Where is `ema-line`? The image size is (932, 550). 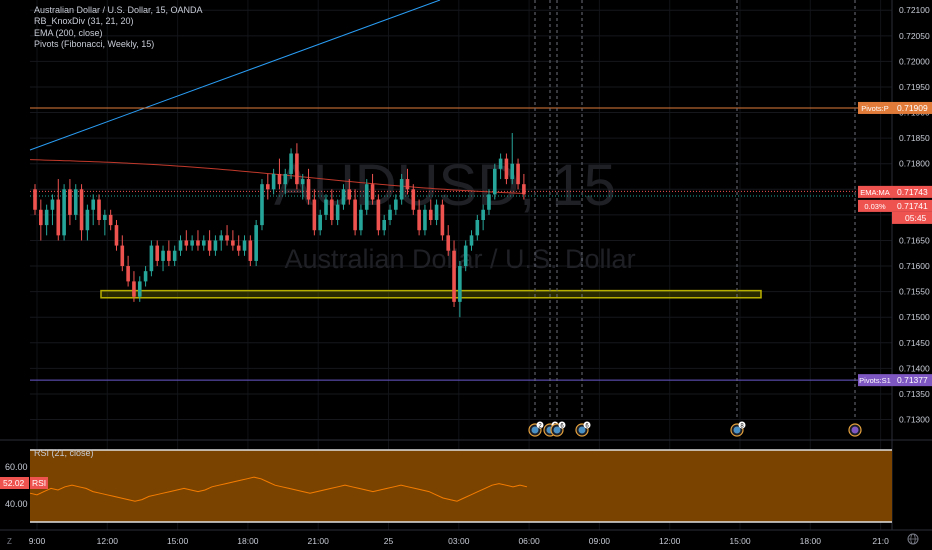
ema-line is located at coordinates (276, 176).